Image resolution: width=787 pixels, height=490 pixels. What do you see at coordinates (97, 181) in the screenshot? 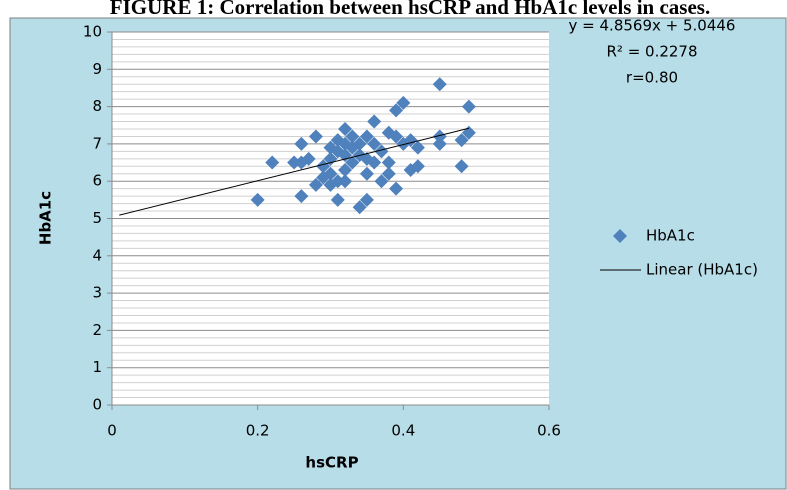
I see `y-tick-label: 6` at bounding box center [97, 181].